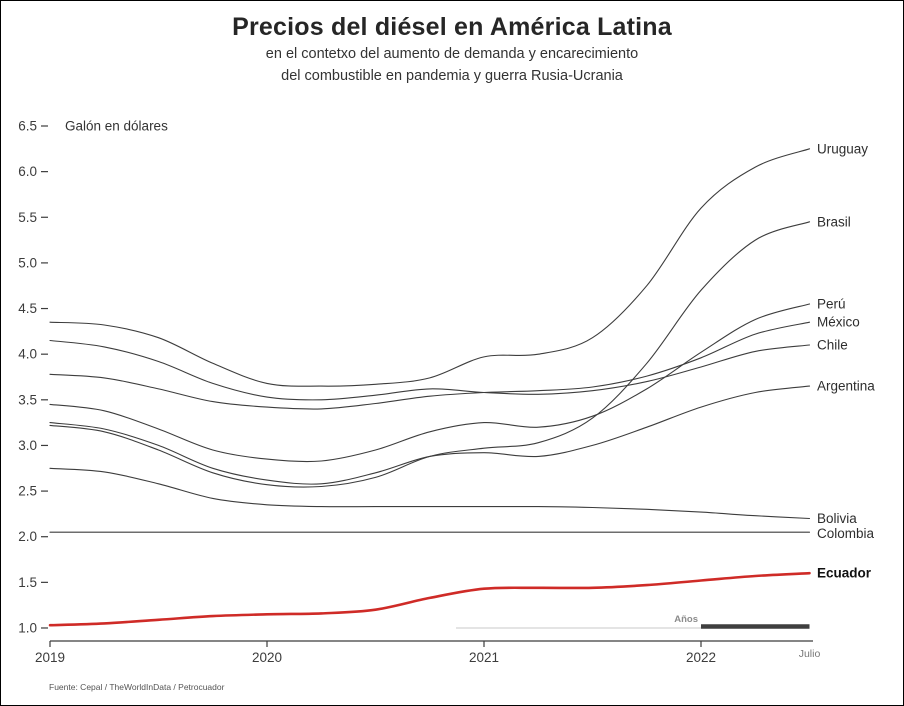 Image resolution: width=904 pixels, height=706 pixels. I want to click on x-tick-label-julio: Julio, so click(810, 654).